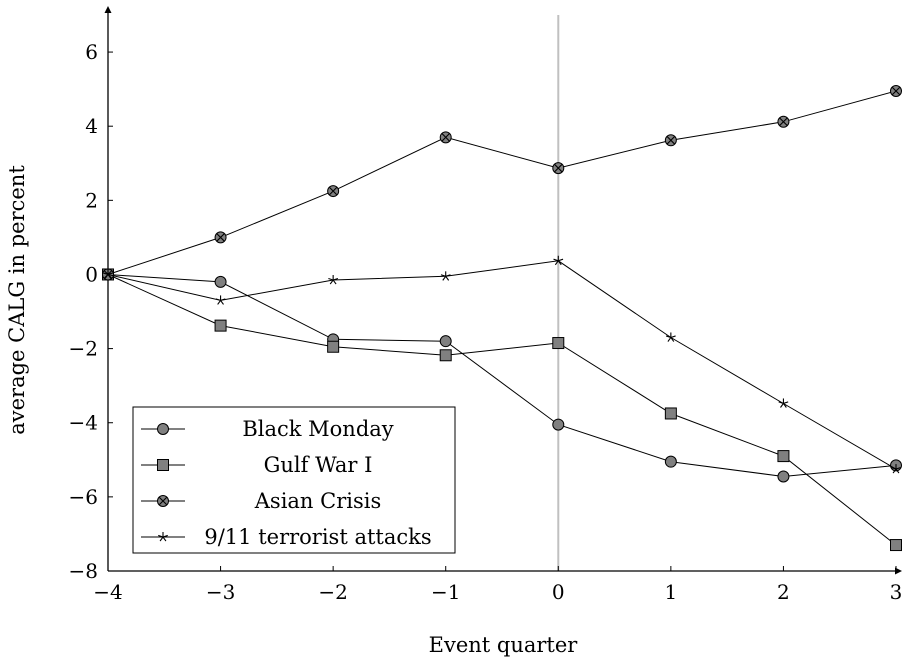  What do you see at coordinates (83, 497) in the screenshot?
I see `y-tick-label: −6` at bounding box center [83, 497].